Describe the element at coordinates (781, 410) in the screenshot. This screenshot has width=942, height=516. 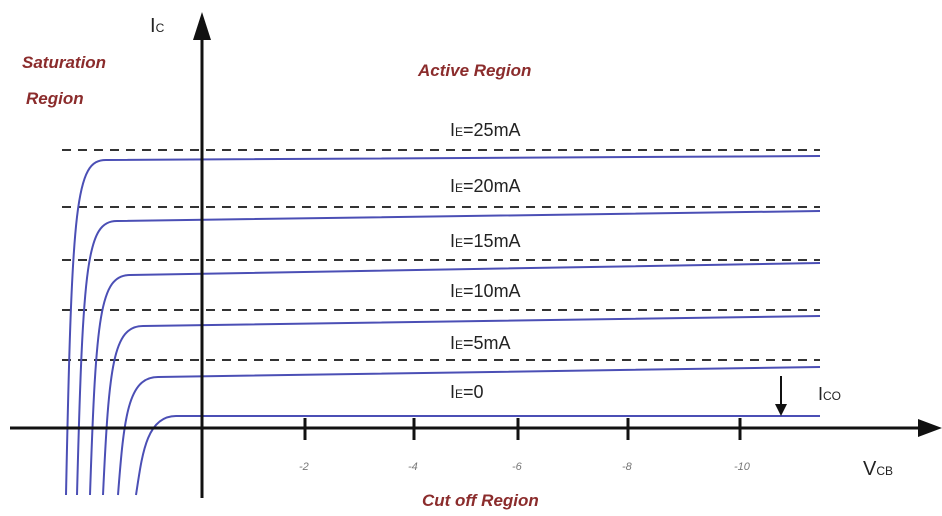
I see `ico-arrow-head` at that location.